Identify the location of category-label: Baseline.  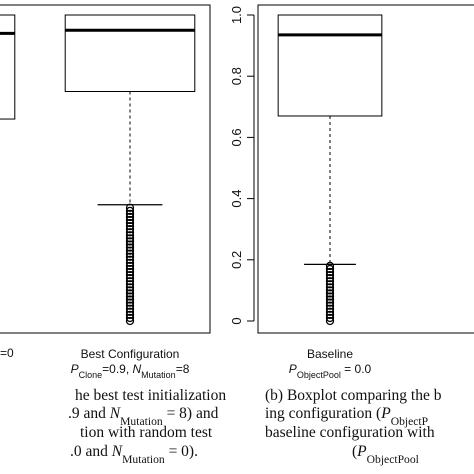
(330, 354).